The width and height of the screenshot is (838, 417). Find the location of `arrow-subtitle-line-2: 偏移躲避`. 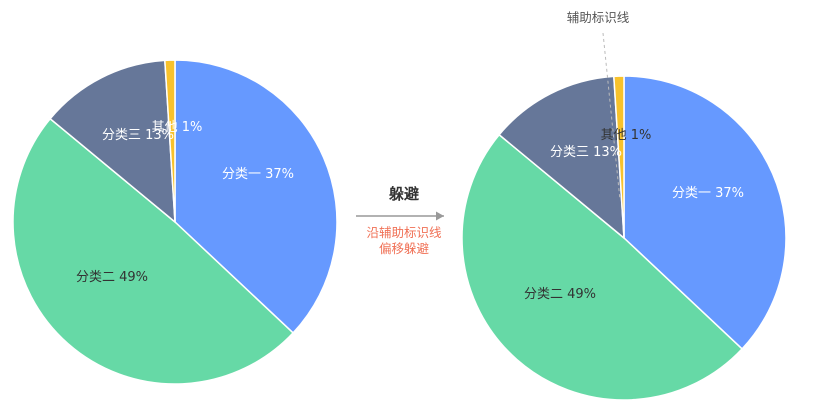

arrow-subtitle-line-2: 偏移躲避 is located at coordinates (404, 248).